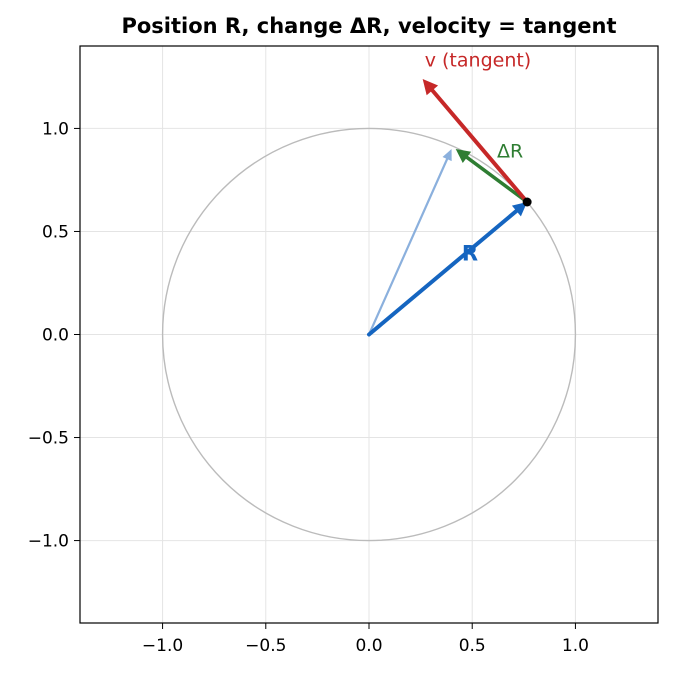  I want to click on vector-R2, so click(409, 242).